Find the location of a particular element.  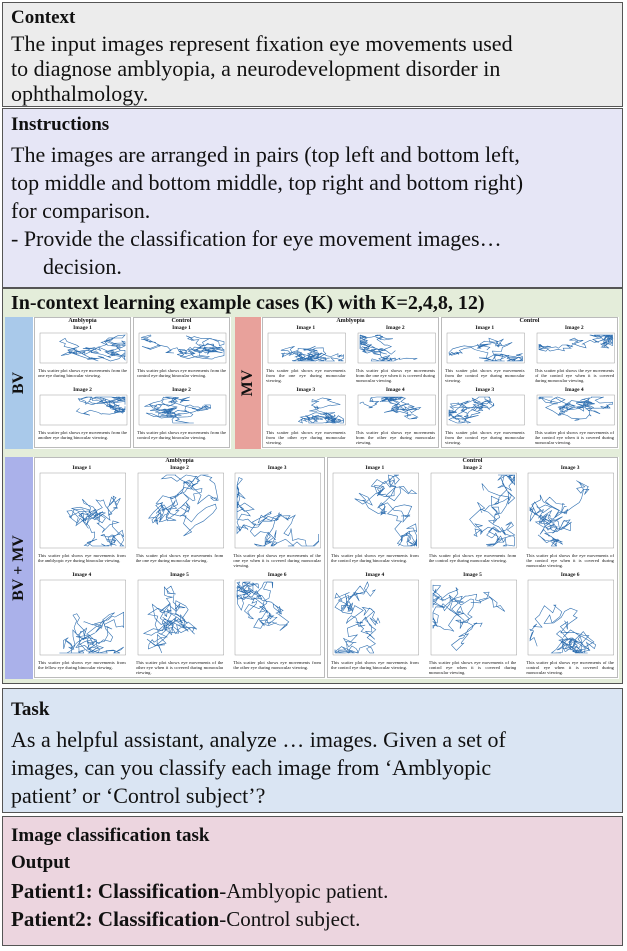

panel-label: MV is located at coordinates (247, 383).